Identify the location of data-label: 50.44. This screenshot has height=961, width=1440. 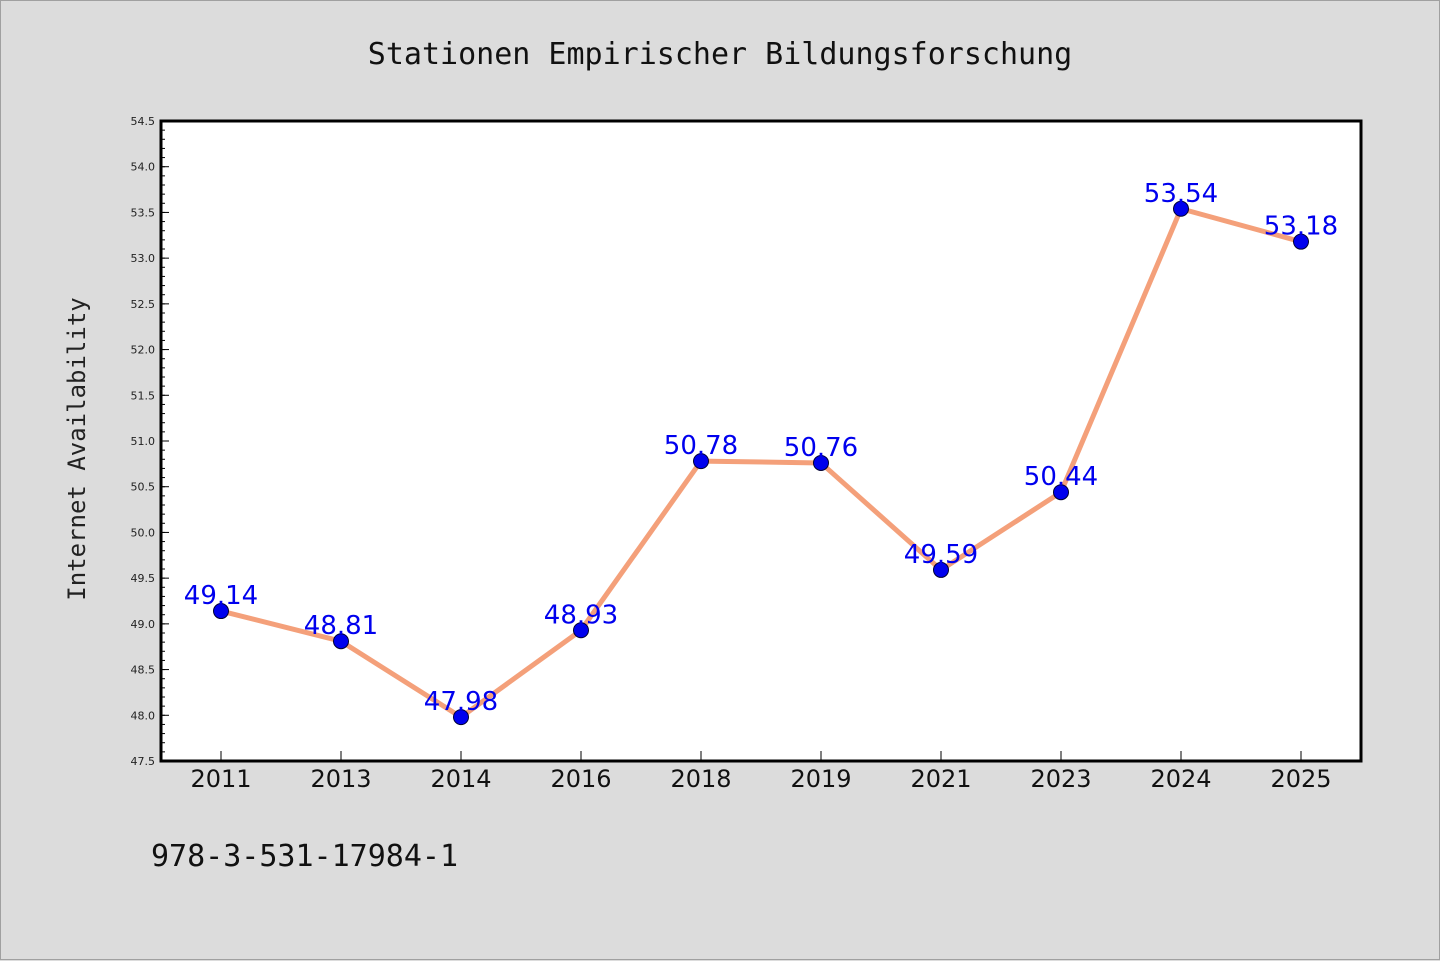
(1061, 477).